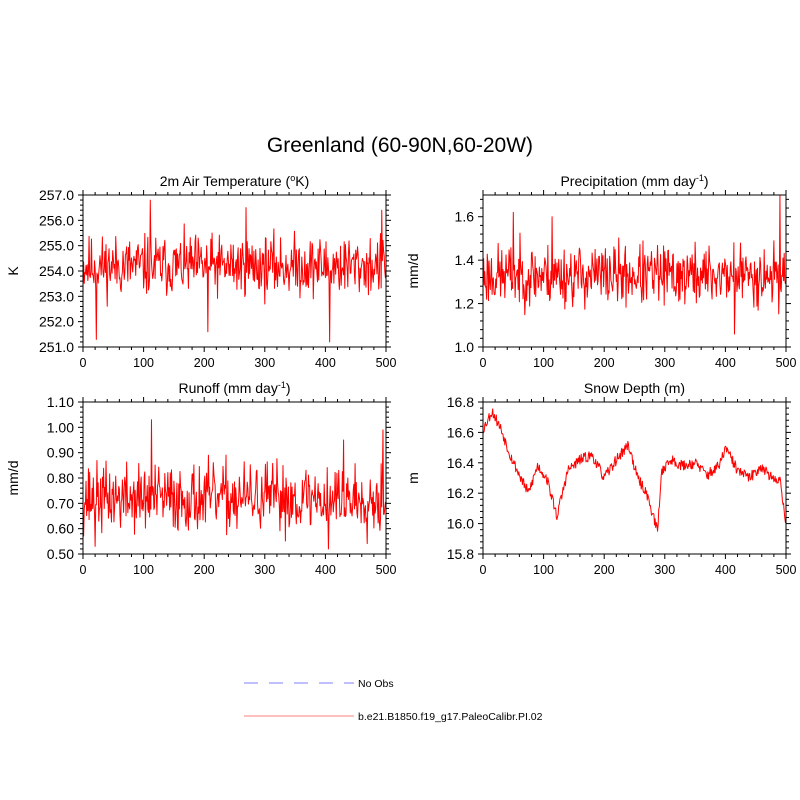 The width and height of the screenshot is (800, 800). What do you see at coordinates (634, 181) in the screenshot?
I see `panel-title: Precipitation (mm day-1)` at bounding box center [634, 181].